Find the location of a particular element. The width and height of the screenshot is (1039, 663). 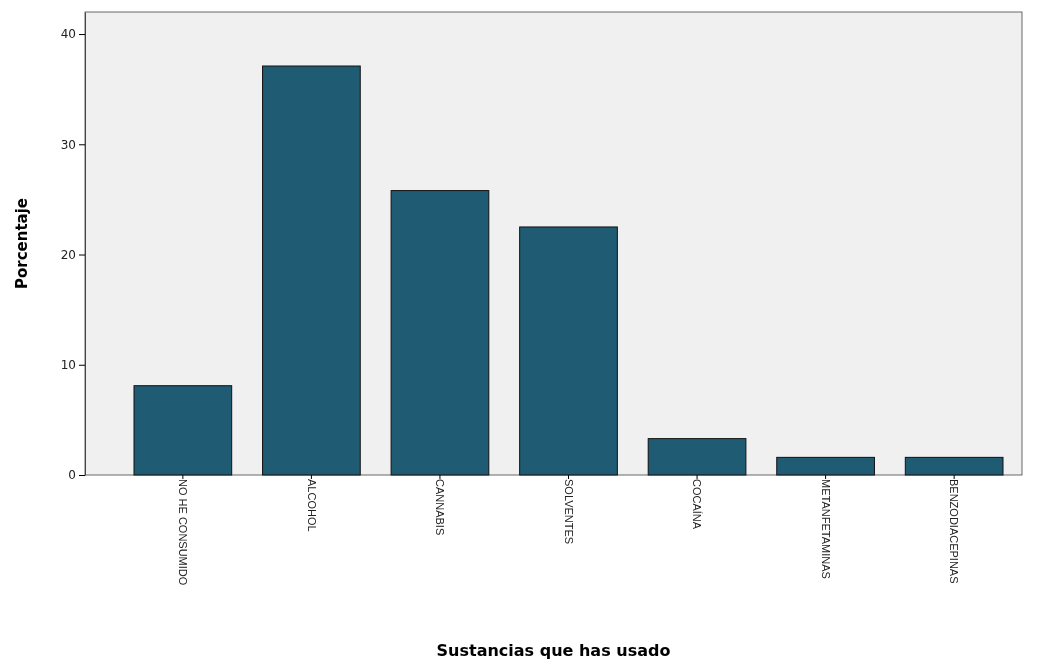

x-tick-label: SOLVENTES is located at coordinates (568, 512).